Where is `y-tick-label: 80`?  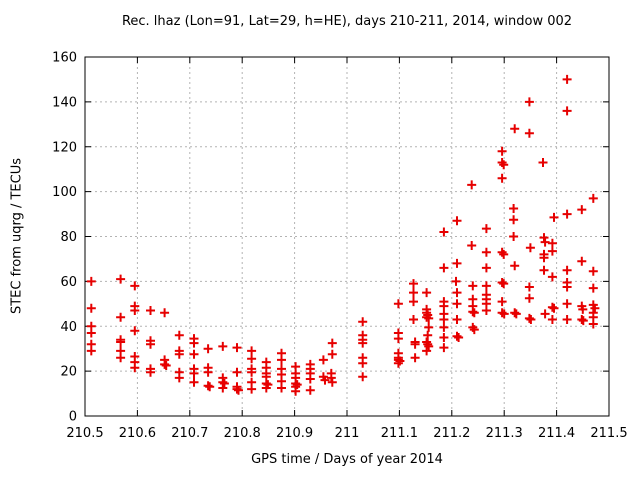
y-tick-label: 80 is located at coordinates (68, 237).